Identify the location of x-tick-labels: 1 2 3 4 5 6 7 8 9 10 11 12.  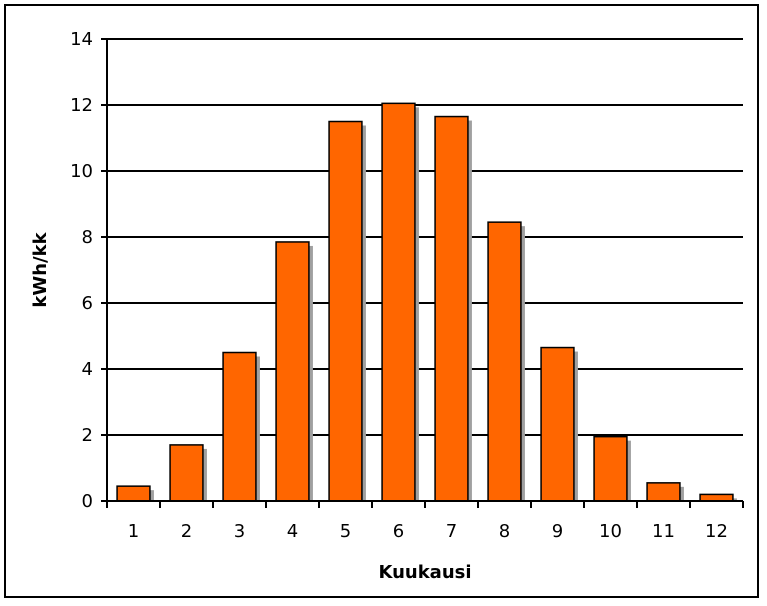
(428, 531).